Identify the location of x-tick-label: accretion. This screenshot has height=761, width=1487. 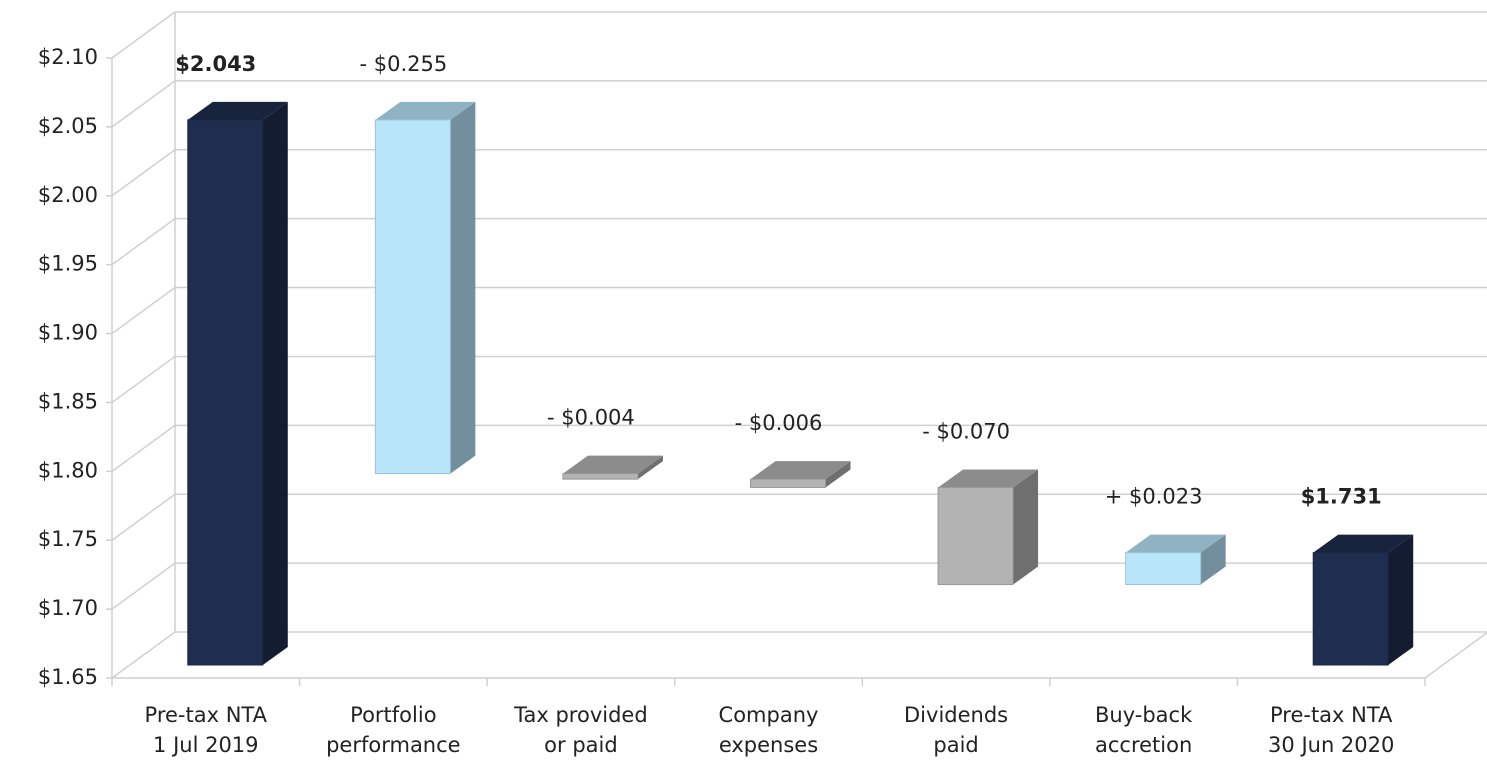
(1143, 745).